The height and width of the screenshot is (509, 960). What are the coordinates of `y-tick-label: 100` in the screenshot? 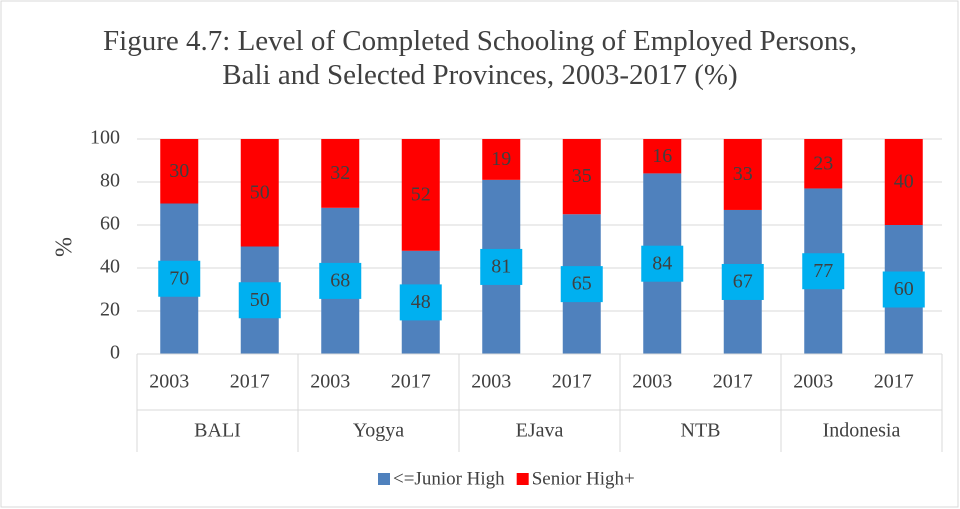 It's located at (105, 138).